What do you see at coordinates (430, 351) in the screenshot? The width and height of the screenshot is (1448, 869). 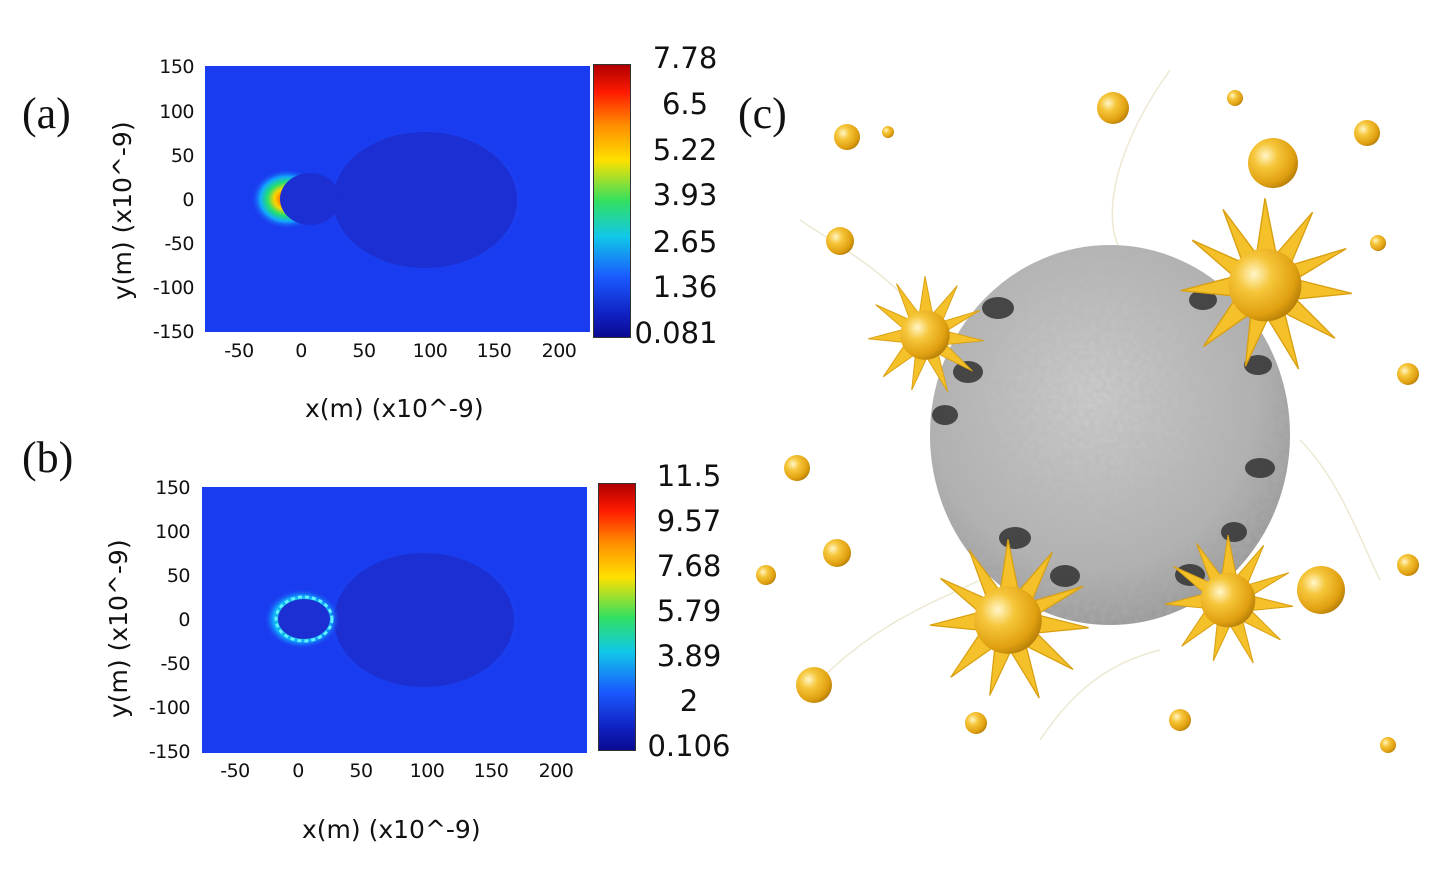 I see `xtick-a: 100` at bounding box center [430, 351].